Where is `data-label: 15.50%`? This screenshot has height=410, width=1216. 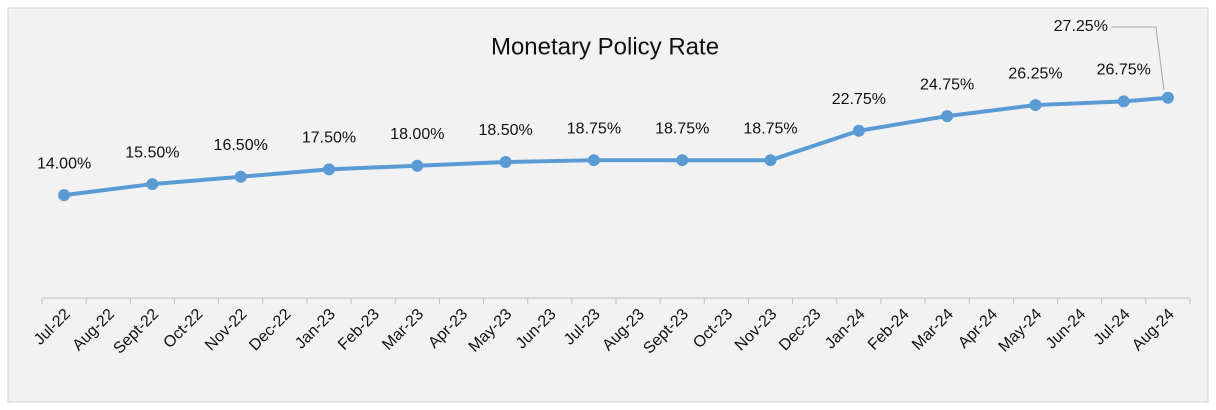
data-label: 15.50% is located at coordinates (152, 152).